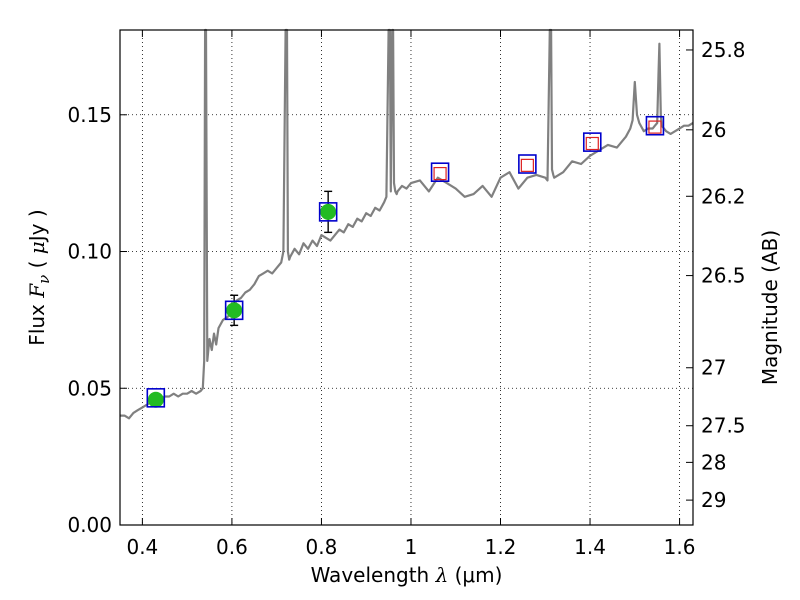 This screenshot has width=800, height=600. What do you see at coordinates (501, 547) in the screenshot?
I see `x-tick-label: 1.2` at bounding box center [501, 547].